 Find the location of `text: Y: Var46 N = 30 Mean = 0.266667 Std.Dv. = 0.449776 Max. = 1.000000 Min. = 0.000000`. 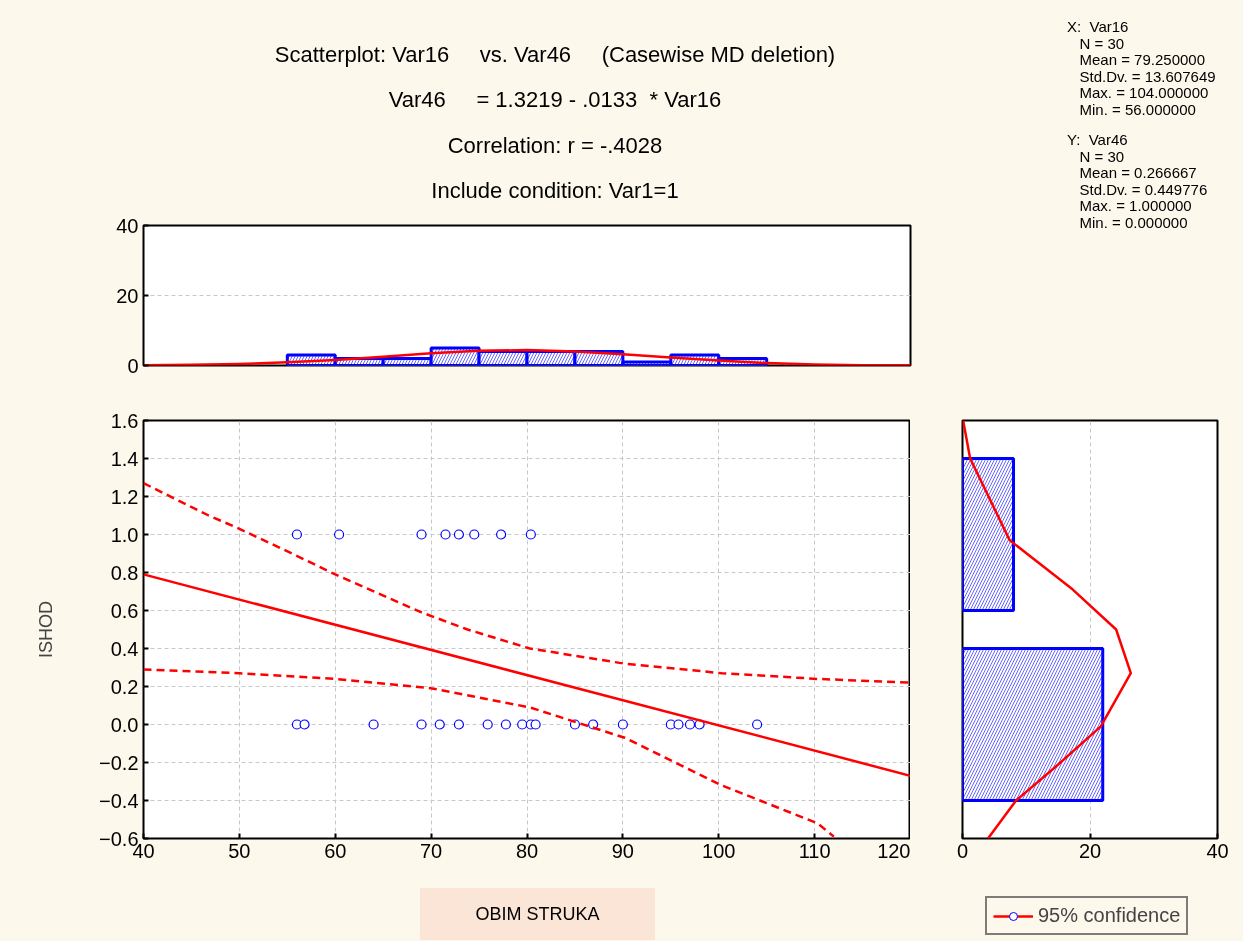

text: Y: Var46 N = 30 Mean = 0.266667 Std.Dv. = 0.449776 Max. = 1.000000 Min. = 0.000000 is located at coordinates (1138, 181).